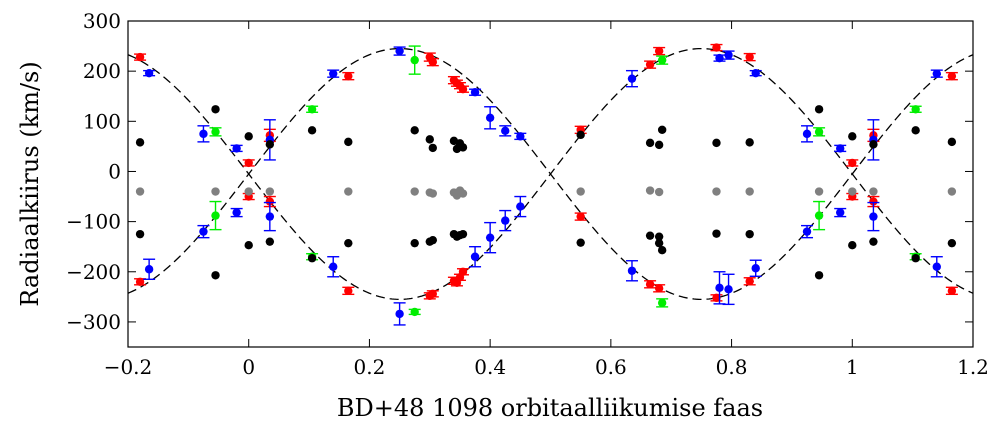 This screenshot has width=992, height=421. What do you see at coordinates (30, 183) in the screenshot?
I see `y-axis-label: Radiaalkiirus (km/s)` at bounding box center [30, 183].